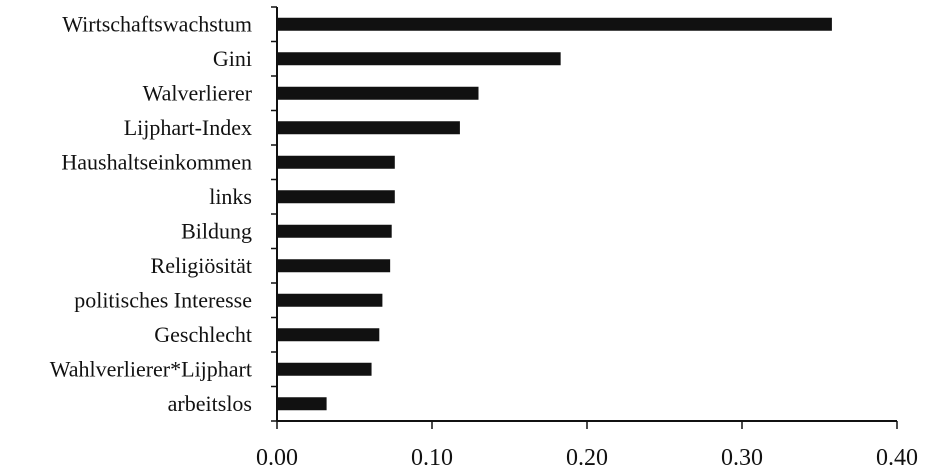 The height and width of the screenshot is (476, 928). I want to click on category-label: Religiösität, so click(201, 265).